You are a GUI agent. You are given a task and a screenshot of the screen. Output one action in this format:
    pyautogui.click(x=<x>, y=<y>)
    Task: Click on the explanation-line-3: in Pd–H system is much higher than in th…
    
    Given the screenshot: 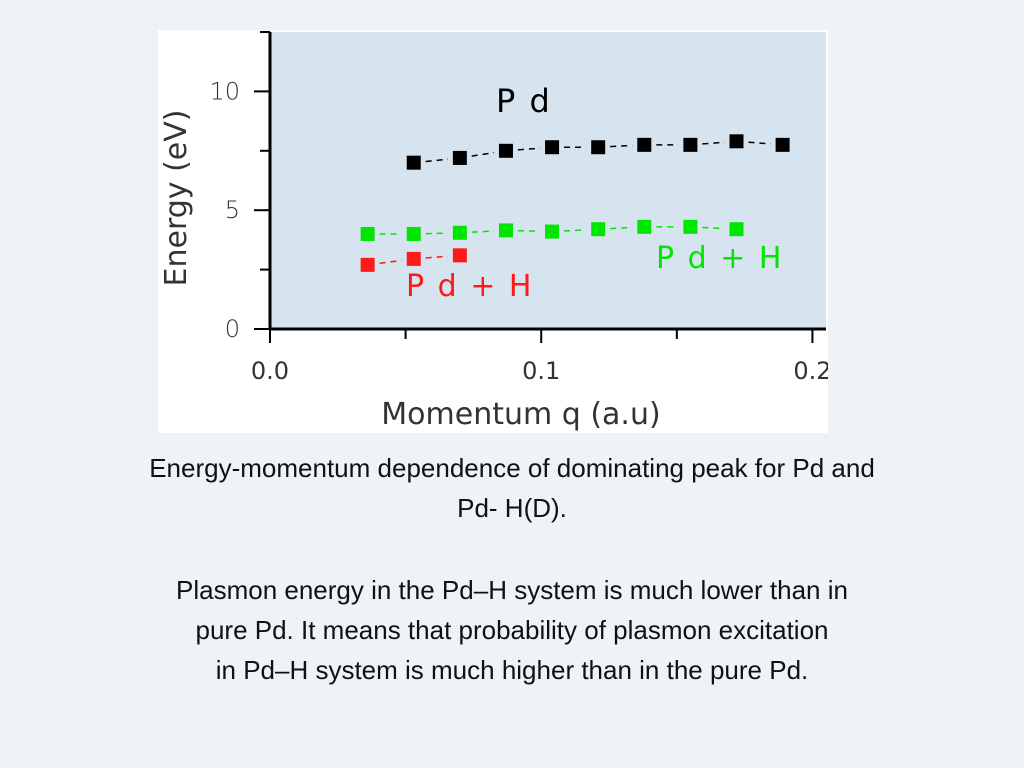 What is the action you would take?
    pyautogui.click(x=512, y=670)
    